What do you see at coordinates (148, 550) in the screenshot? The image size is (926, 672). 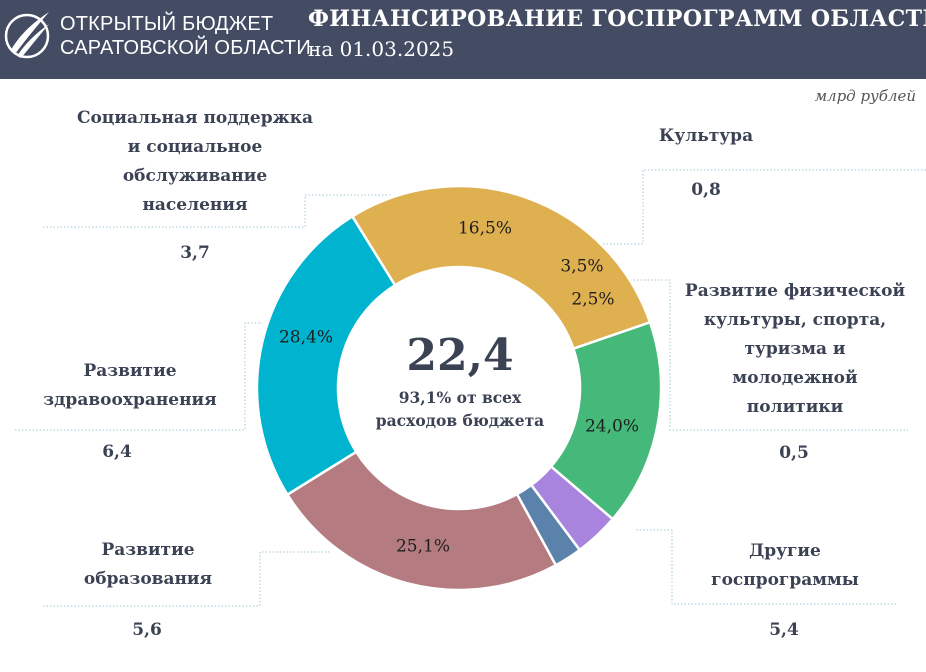 I see `label-edu-line-1: Развитие` at bounding box center [148, 550].